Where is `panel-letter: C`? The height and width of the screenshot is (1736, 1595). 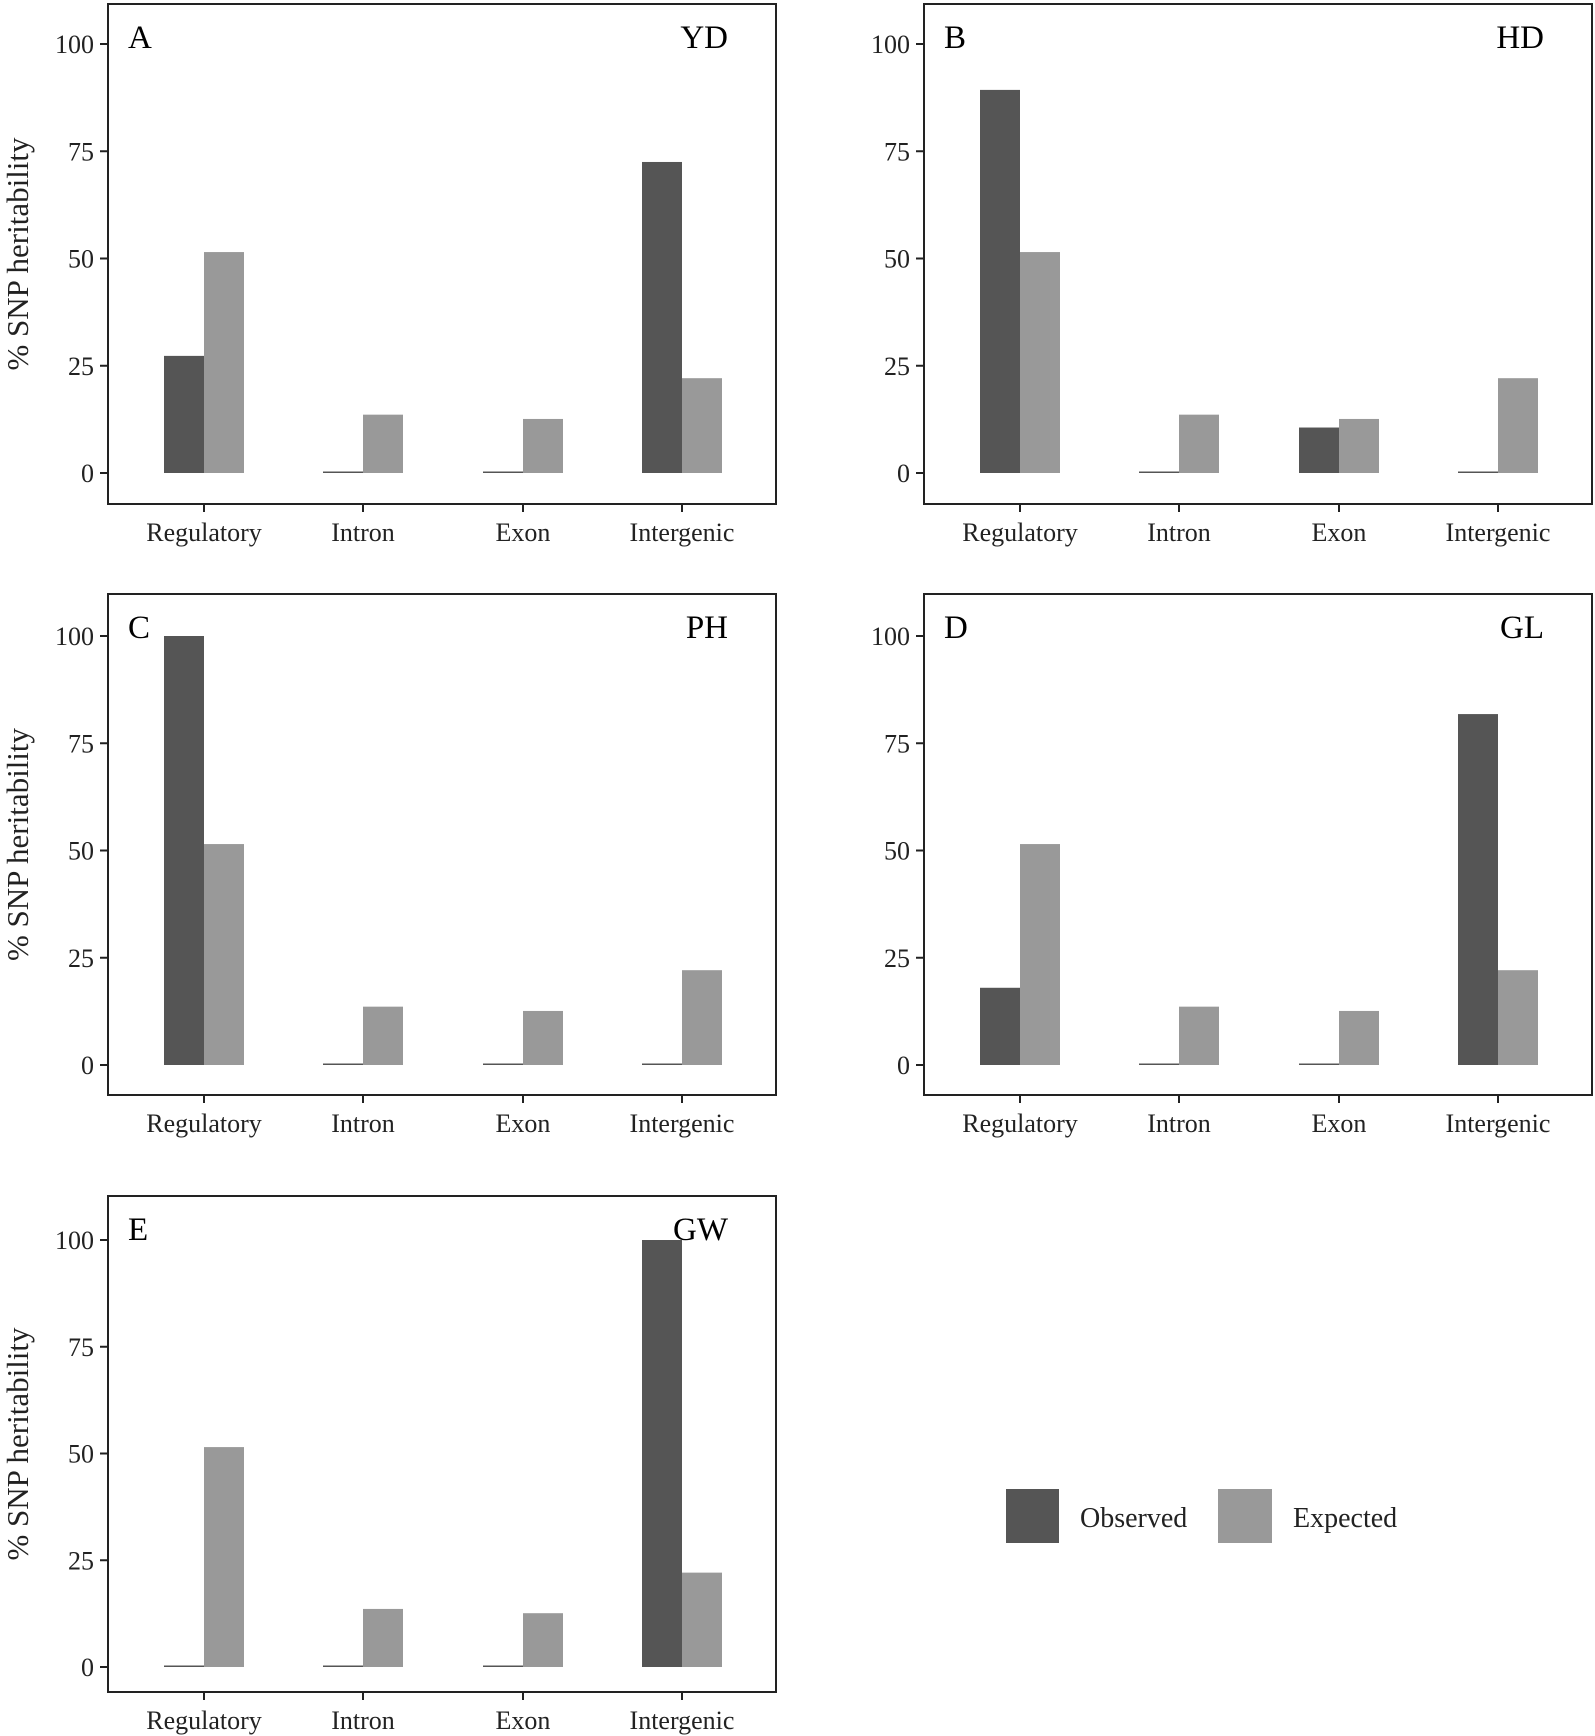
panel-letter: C is located at coordinates (139, 628).